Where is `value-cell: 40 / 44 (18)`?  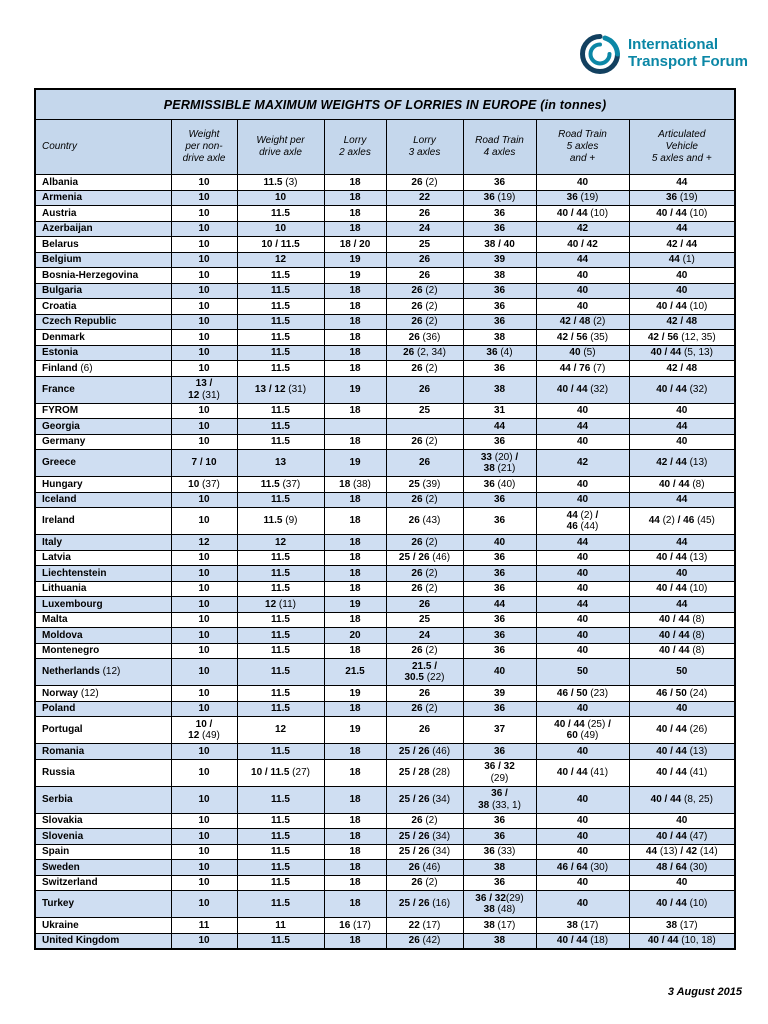
value-cell: 40 / 44 (18) is located at coordinates (582, 941).